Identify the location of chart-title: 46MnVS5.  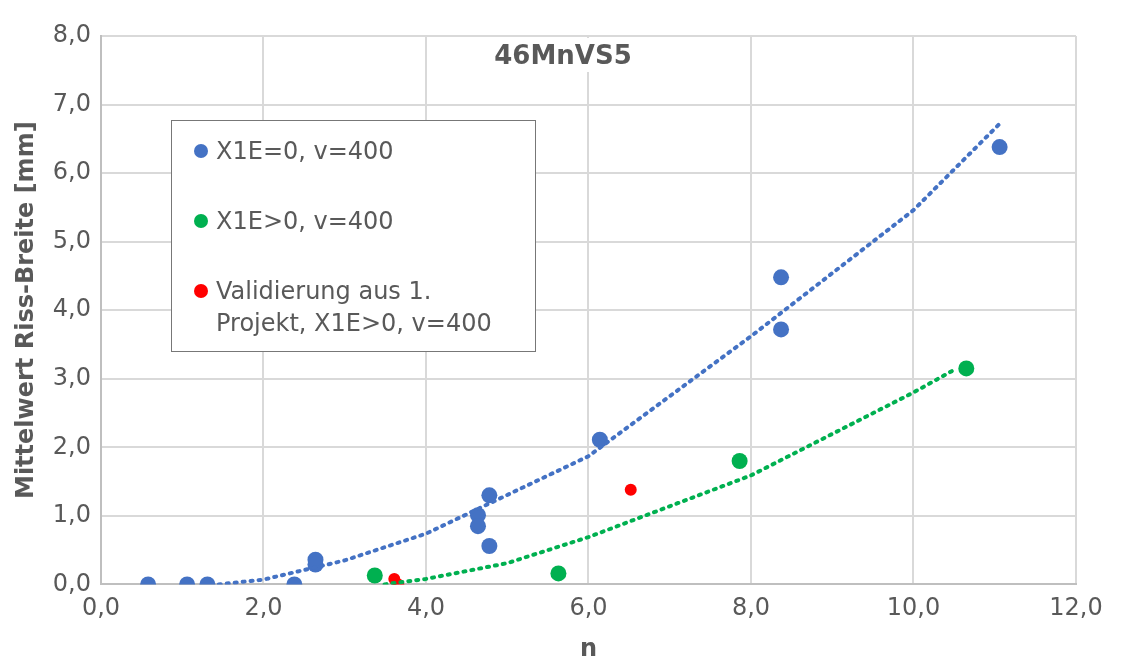
(563, 55).